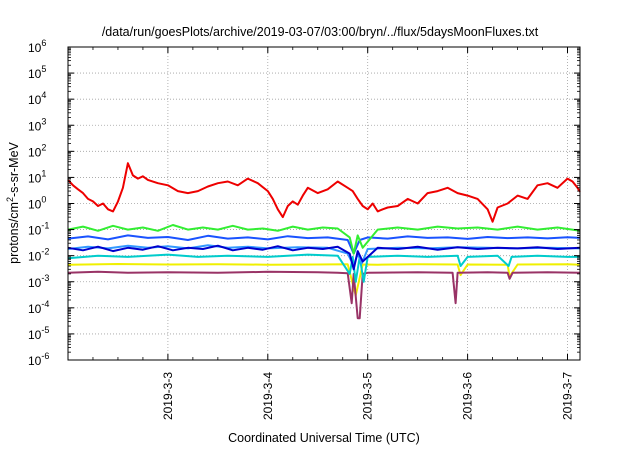 The image size is (640, 453). Describe the element at coordinates (43, 147) in the screenshot. I see `y-tick-label-exp: 2` at that location.